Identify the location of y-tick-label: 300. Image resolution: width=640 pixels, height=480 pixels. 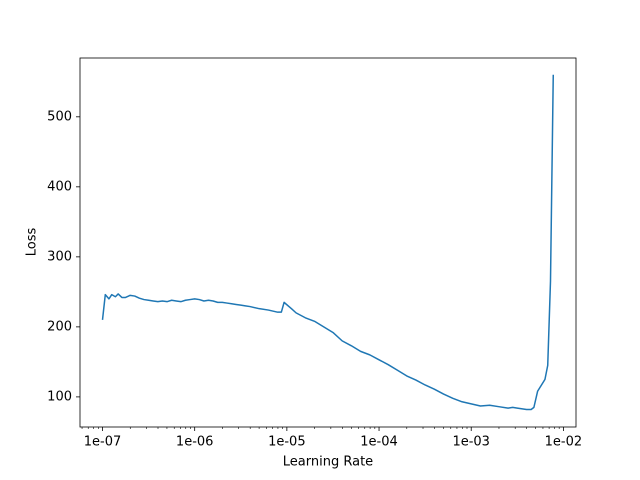
(59, 256).